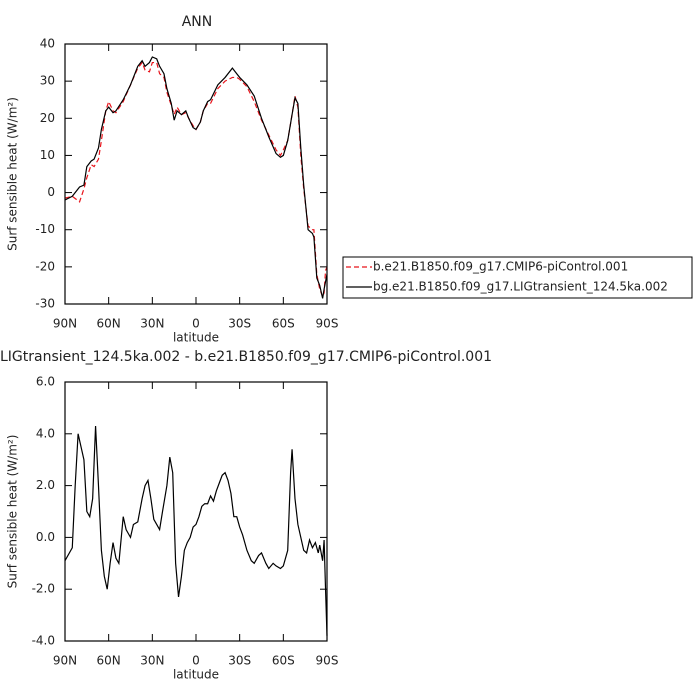  Describe the element at coordinates (517, 277) in the screenshot. I see `legend-box` at that location.